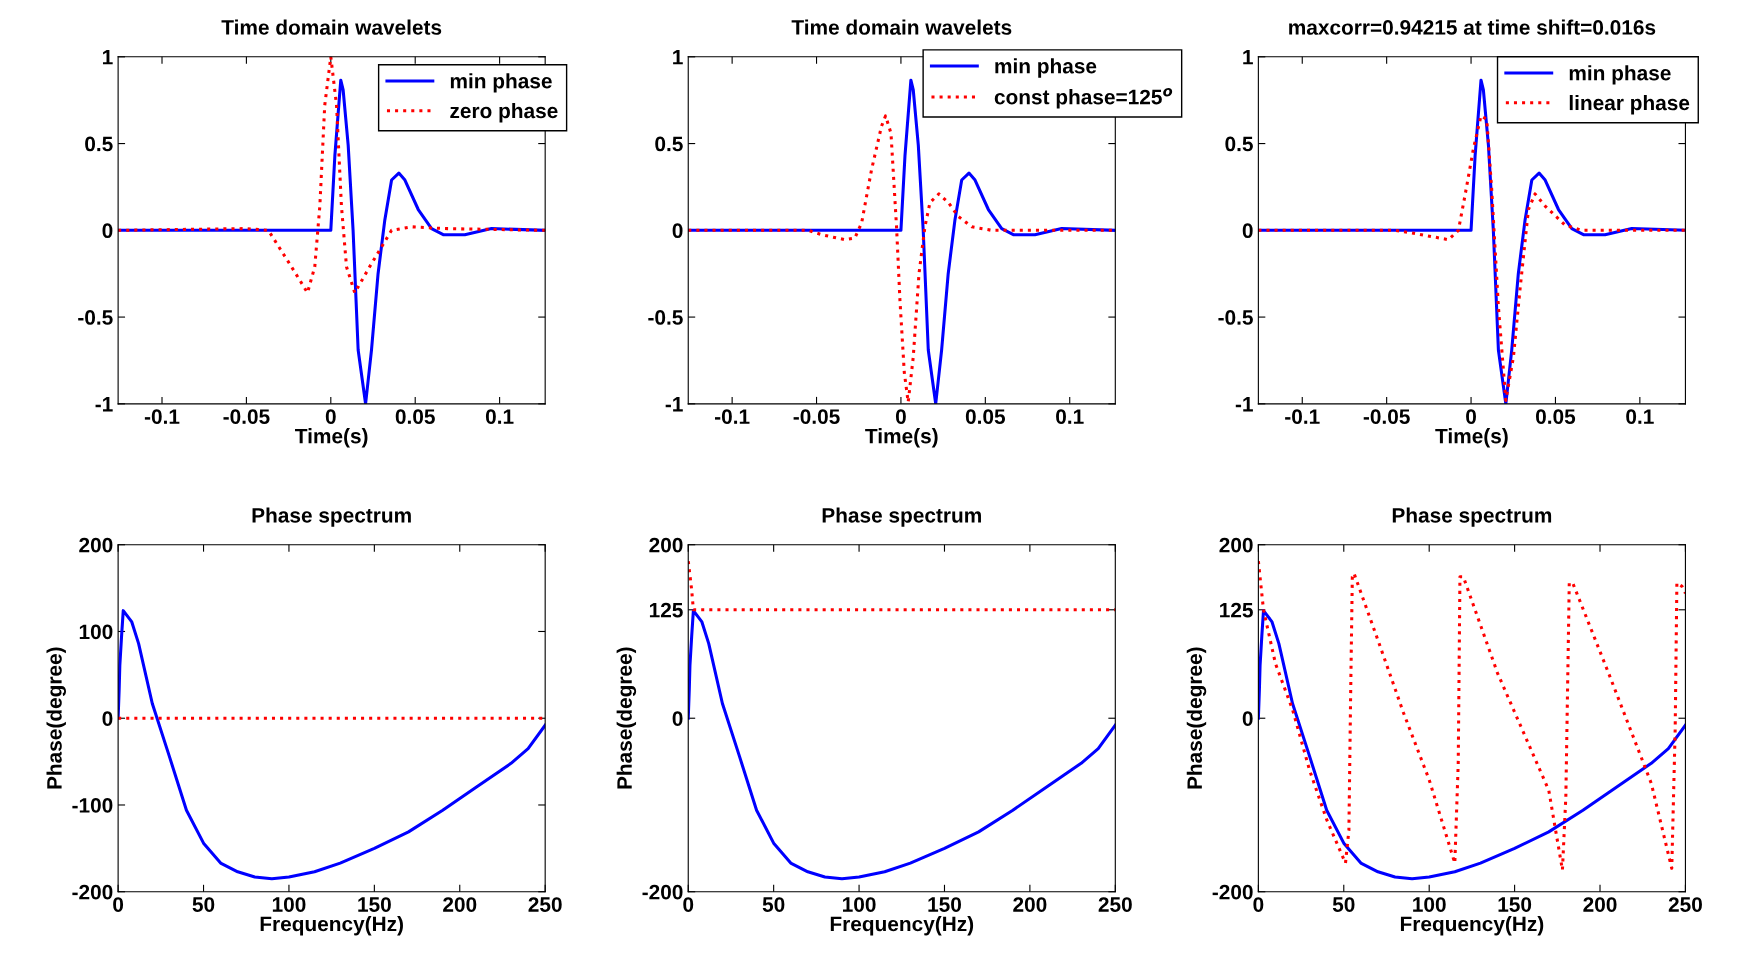  Describe the element at coordinates (92, 805) in the screenshot. I see `y-tick-label: -100` at that location.